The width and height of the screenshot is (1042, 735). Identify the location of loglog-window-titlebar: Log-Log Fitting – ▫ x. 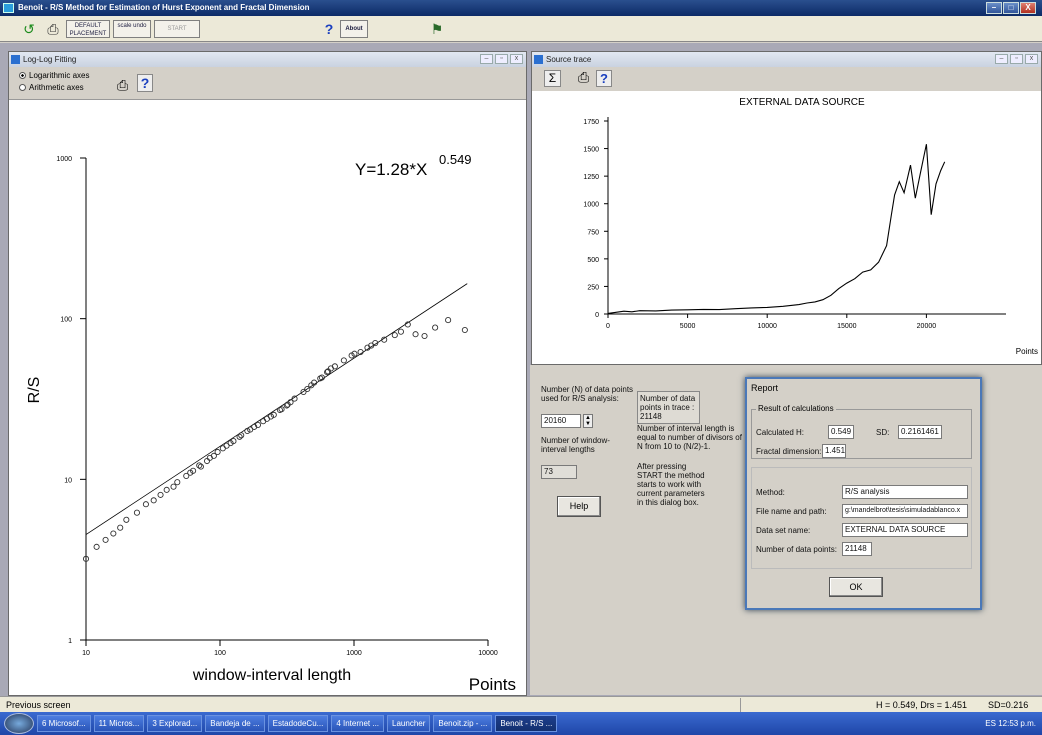
(267, 59).